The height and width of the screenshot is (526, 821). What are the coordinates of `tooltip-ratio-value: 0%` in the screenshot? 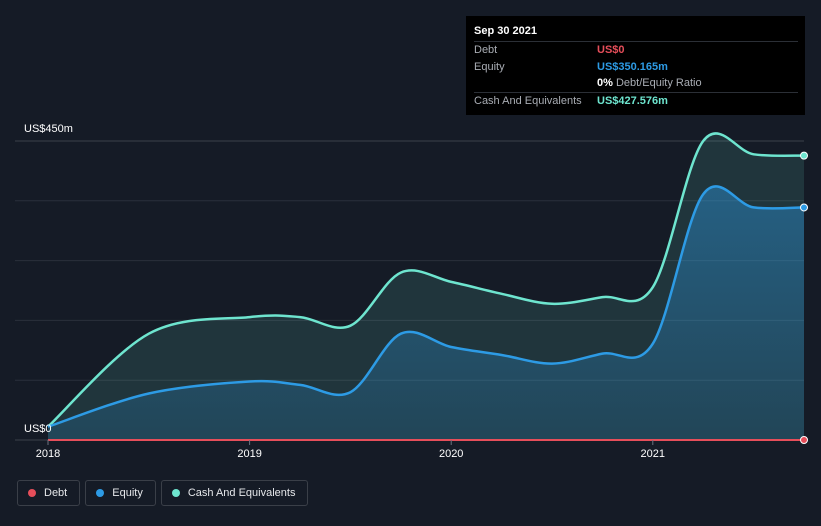 It's located at (605, 83).